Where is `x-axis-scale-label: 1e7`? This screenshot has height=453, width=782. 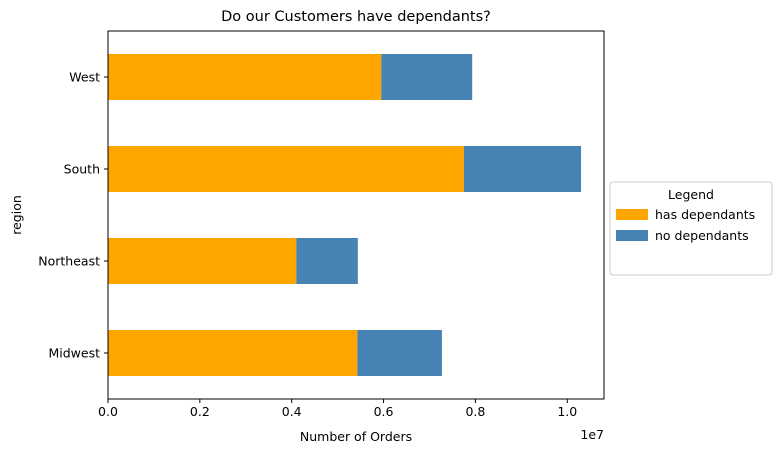 x-axis-scale-label: 1e7 is located at coordinates (592, 434).